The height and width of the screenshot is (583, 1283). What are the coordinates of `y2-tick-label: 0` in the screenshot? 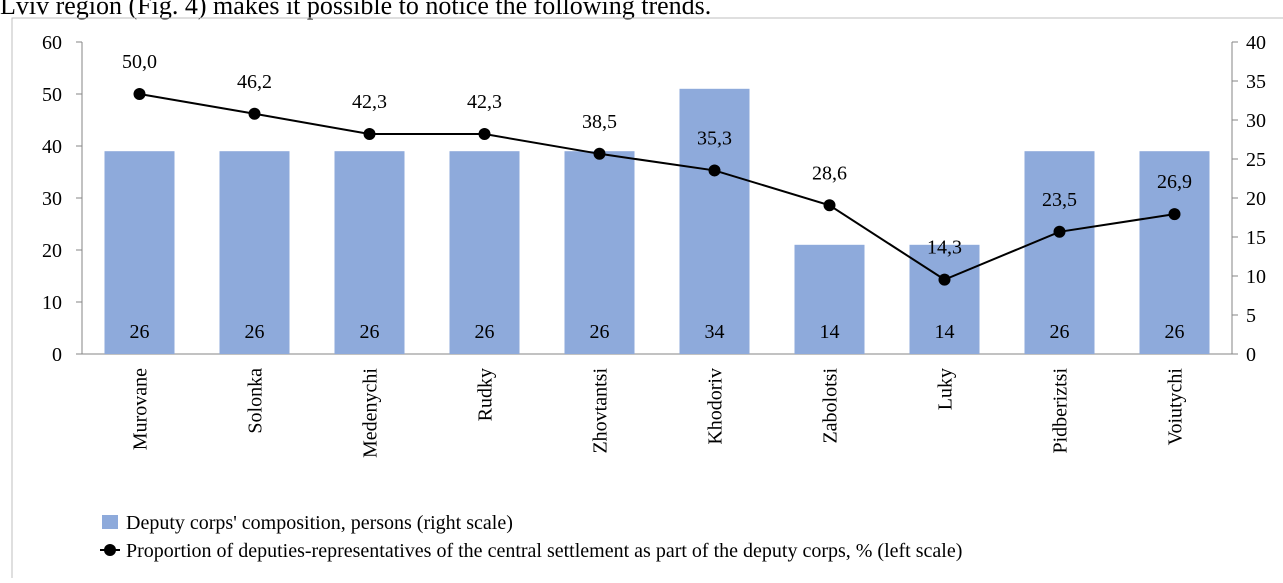 It's located at (1251, 355).